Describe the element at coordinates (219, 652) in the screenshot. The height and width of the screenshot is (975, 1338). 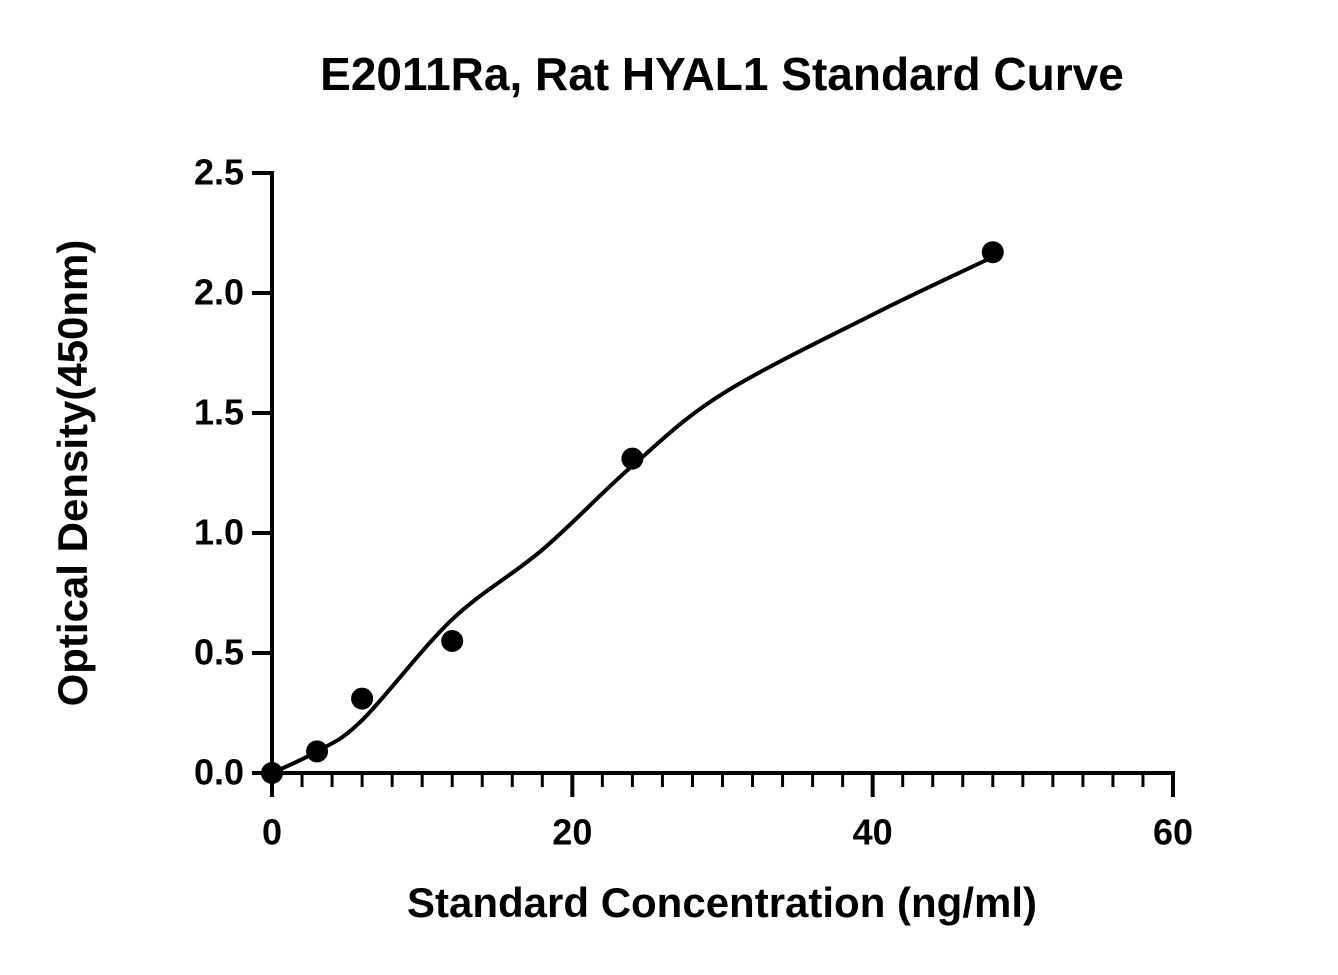
I see `y-tick-label: 0.5` at that location.